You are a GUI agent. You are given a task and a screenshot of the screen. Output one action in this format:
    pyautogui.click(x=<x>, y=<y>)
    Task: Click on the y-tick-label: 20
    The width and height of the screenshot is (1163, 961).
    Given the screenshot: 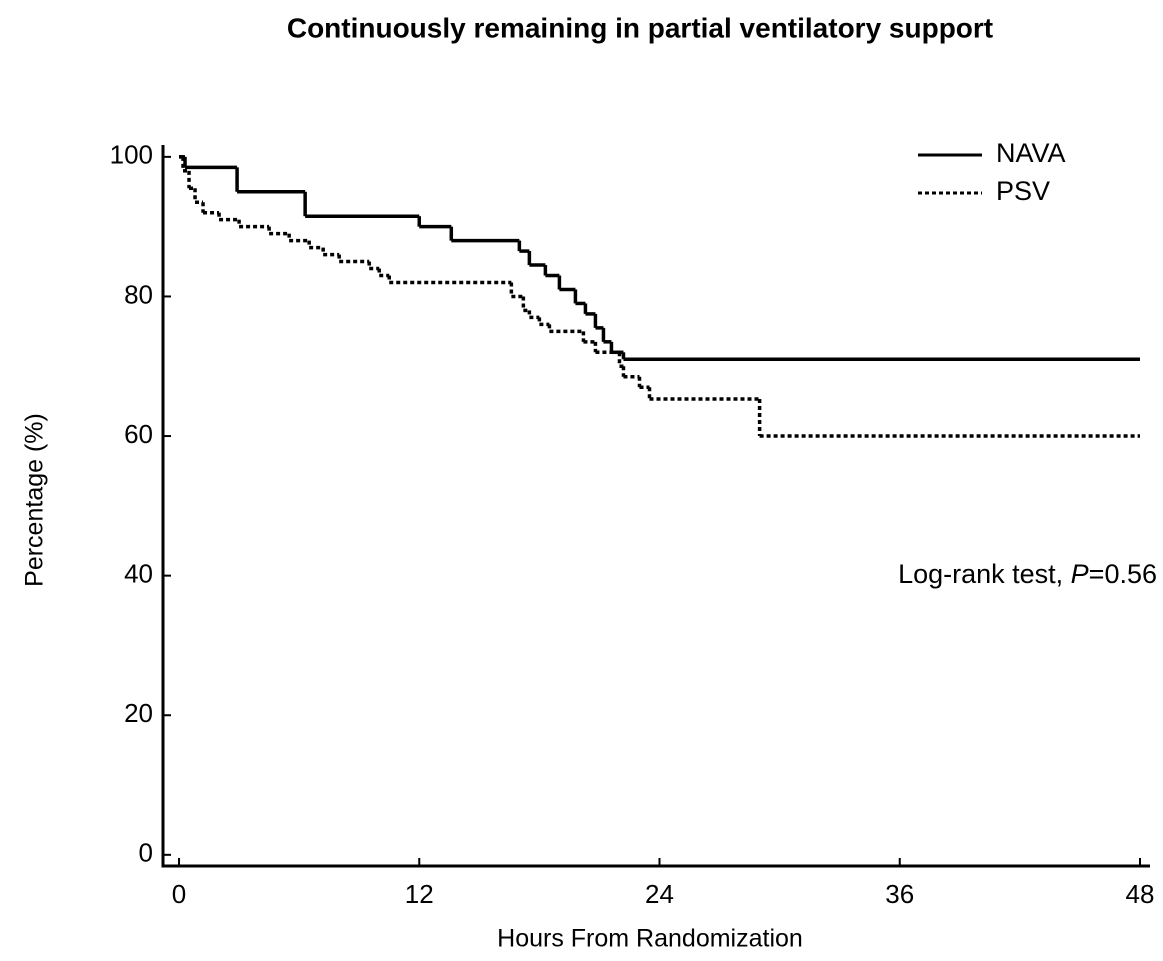 What is the action you would take?
    pyautogui.click(x=138, y=713)
    